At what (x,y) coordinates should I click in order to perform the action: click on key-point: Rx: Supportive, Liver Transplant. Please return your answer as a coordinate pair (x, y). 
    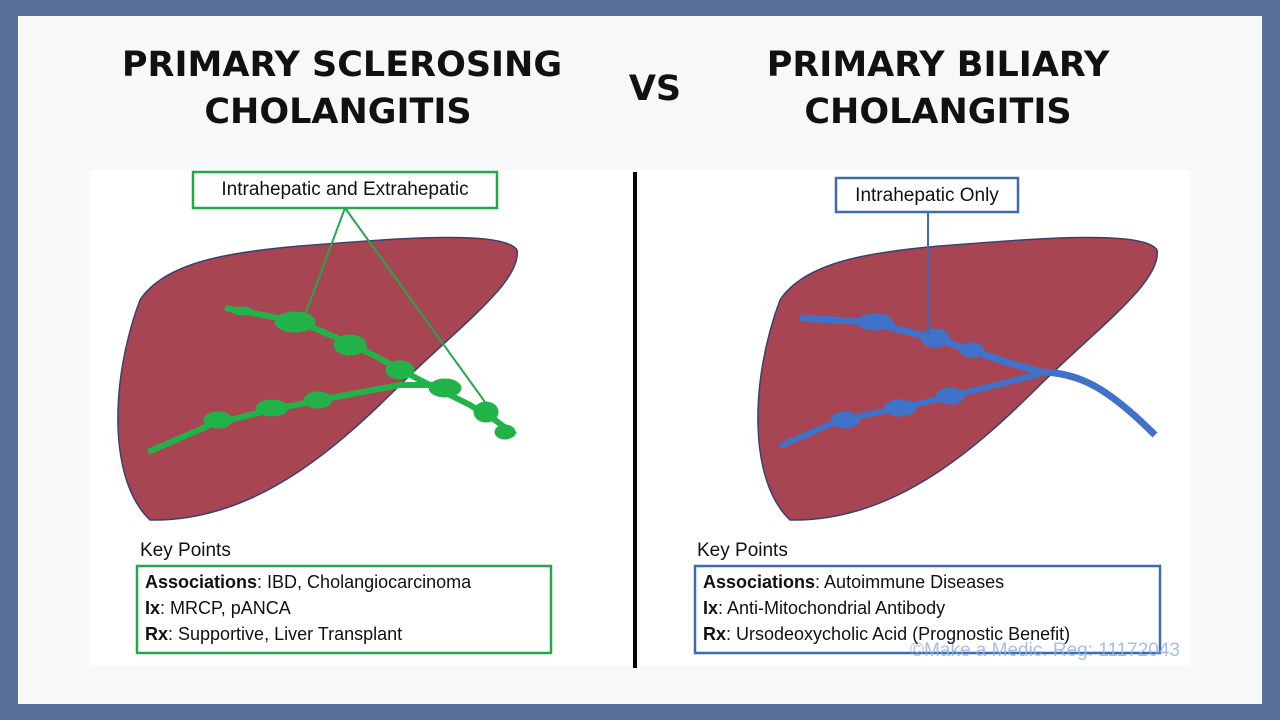
    Looking at the image, I should click on (273, 634).